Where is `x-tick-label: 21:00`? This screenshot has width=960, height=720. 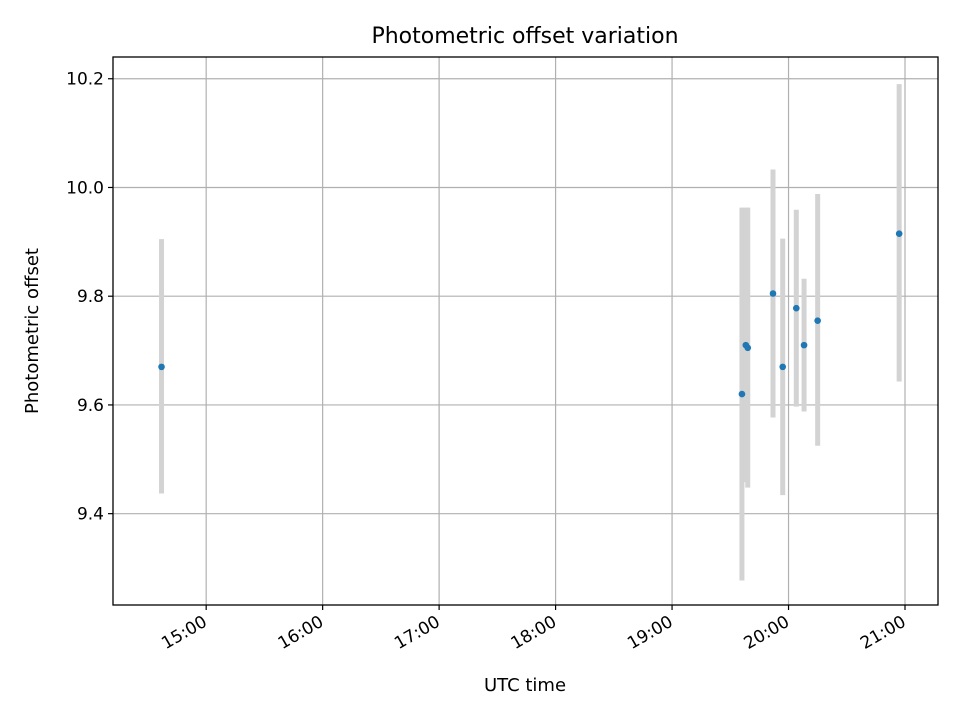
x-tick-label: 21:00 is located at coordinates (883, 633).